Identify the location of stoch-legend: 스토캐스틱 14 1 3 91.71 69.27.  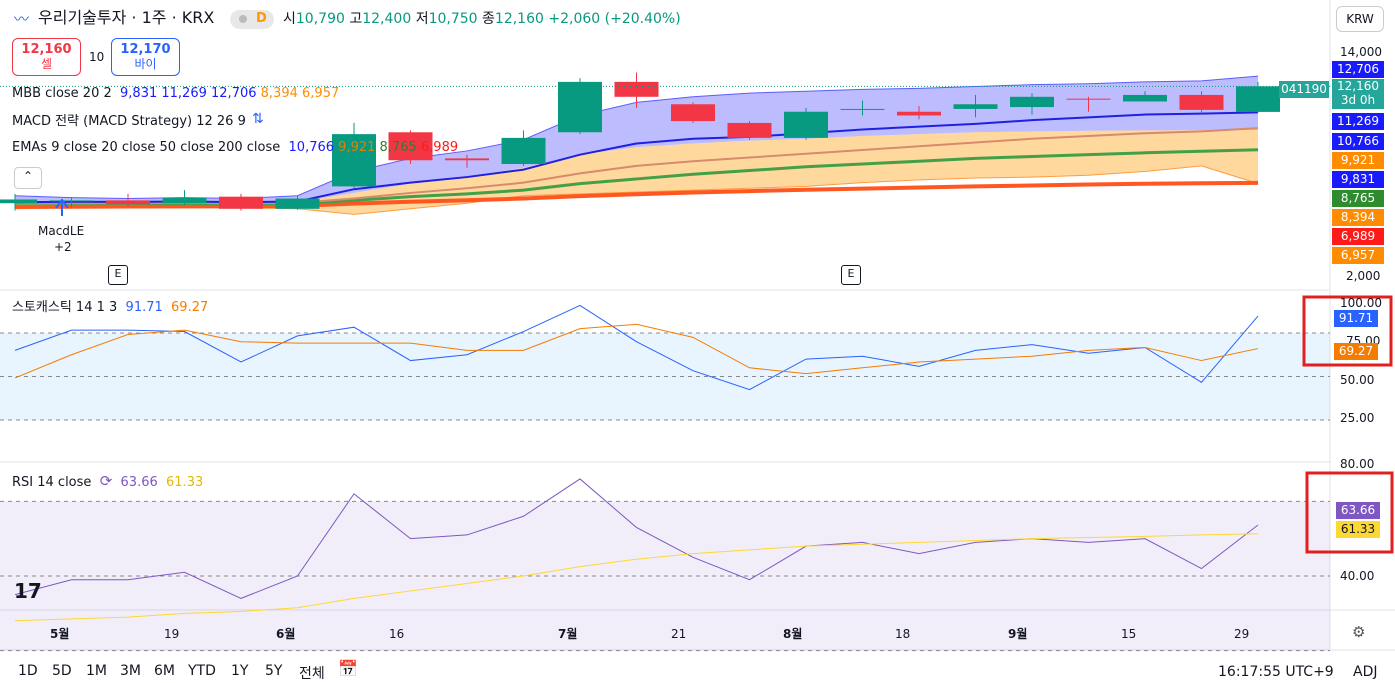
(110, 307).